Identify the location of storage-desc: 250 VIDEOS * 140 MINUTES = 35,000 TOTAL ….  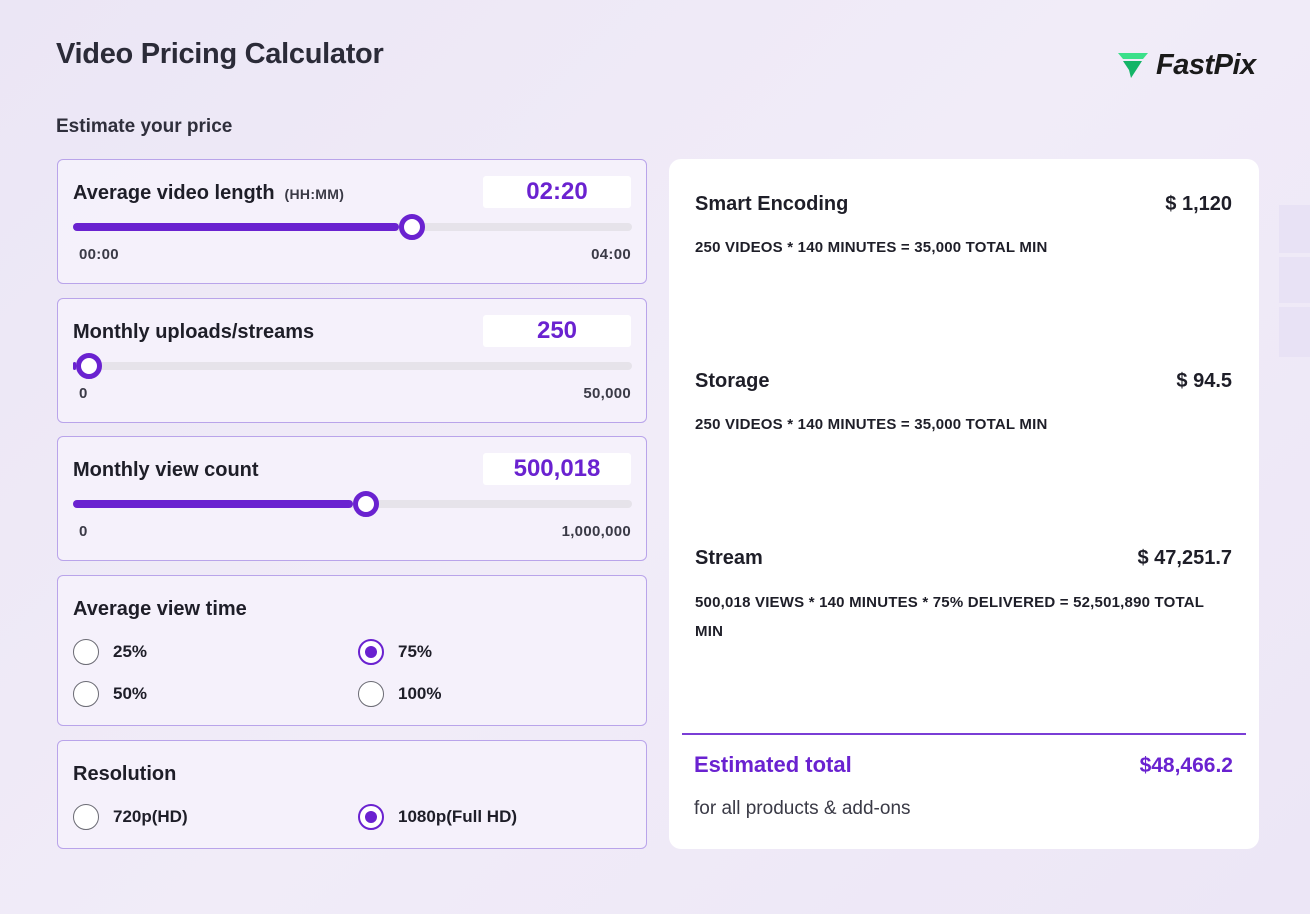
(871, 424).